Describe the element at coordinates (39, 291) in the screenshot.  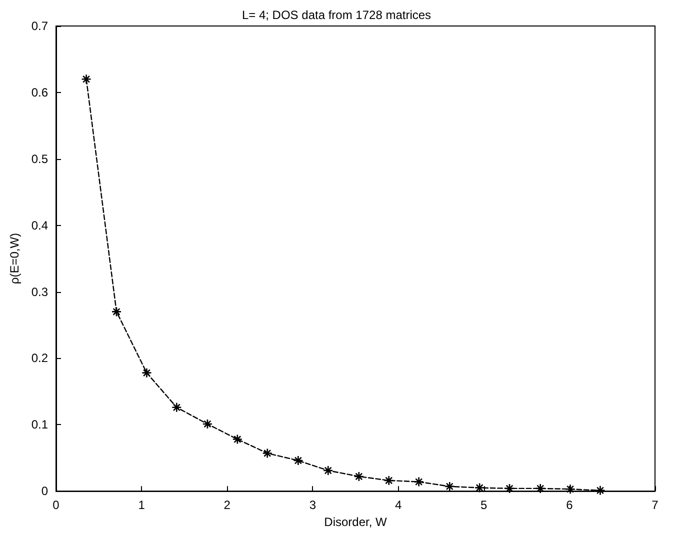
I see `y-tick-label: 0.3` at that location.